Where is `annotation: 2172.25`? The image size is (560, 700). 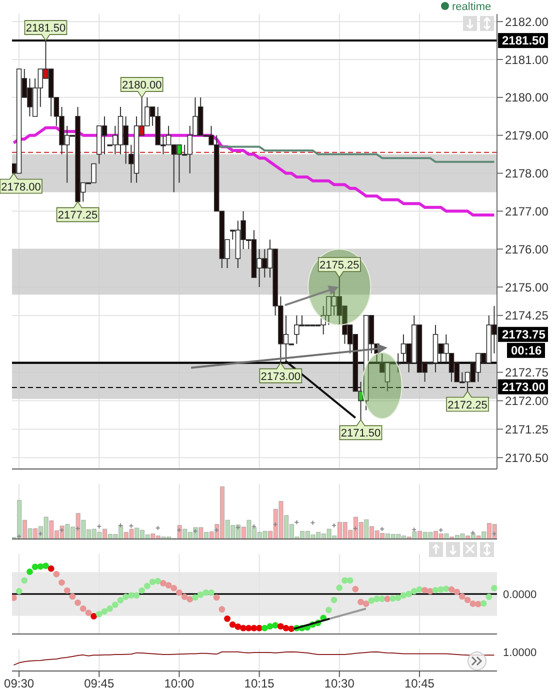
annotation: 2172.25 is located at coordinates (468, 405).